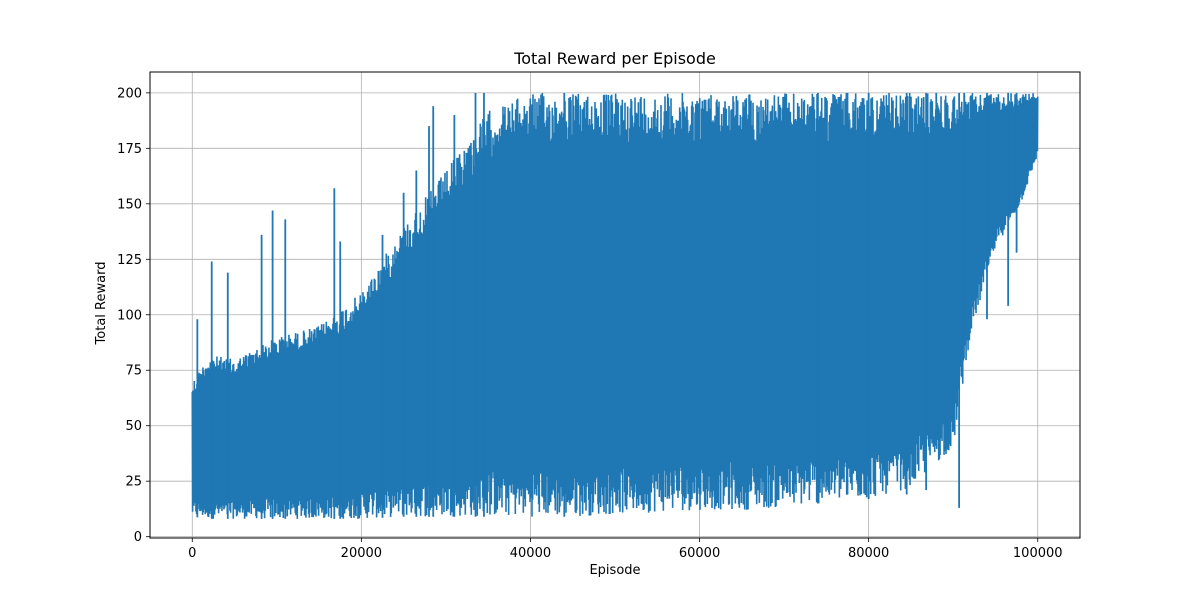  What do you see at coordinates (133, 482) in the screenshot?
I see `y-tick-label: 25` at bounding box center [133, 482].